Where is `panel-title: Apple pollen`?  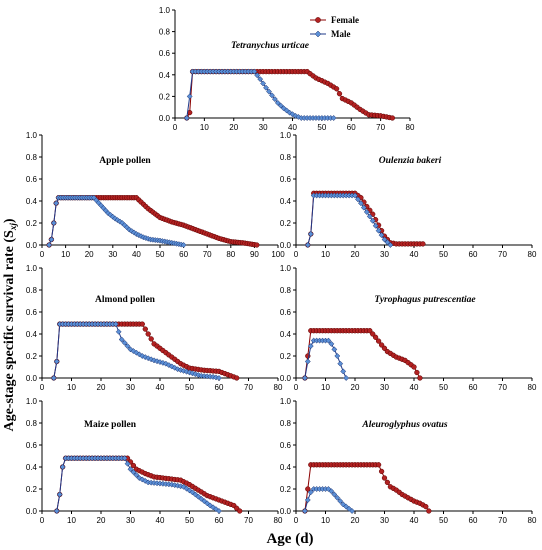 panel-title: Apple pollen is located at coordinates (125, 161).